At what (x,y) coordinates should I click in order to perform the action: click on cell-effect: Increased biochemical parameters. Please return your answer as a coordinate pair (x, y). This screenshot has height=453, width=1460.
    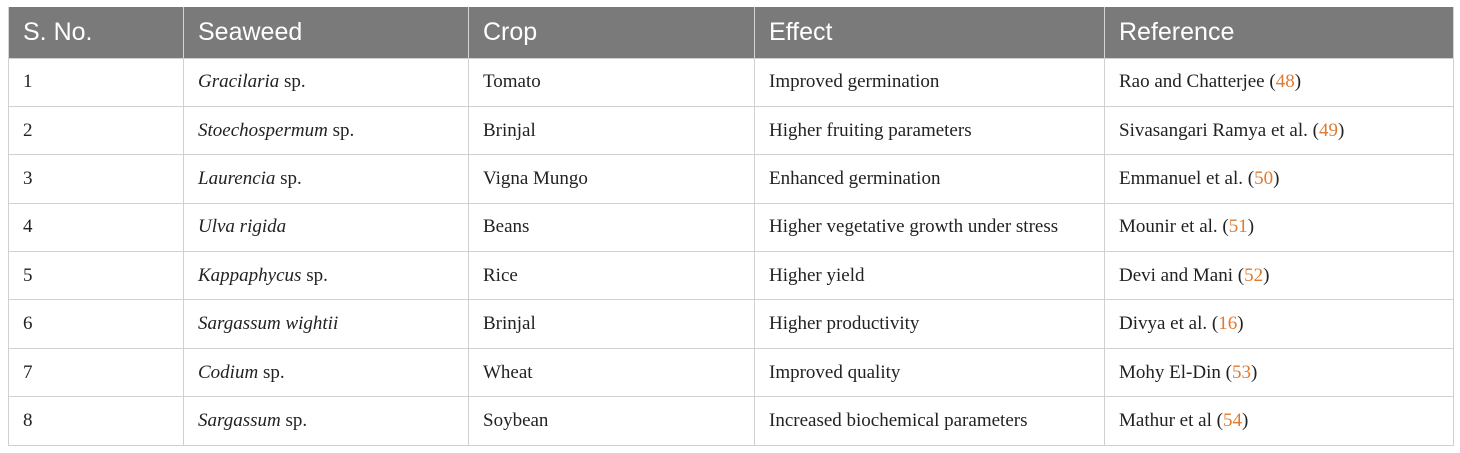
    Looking at the image, I should click on (929, 421).